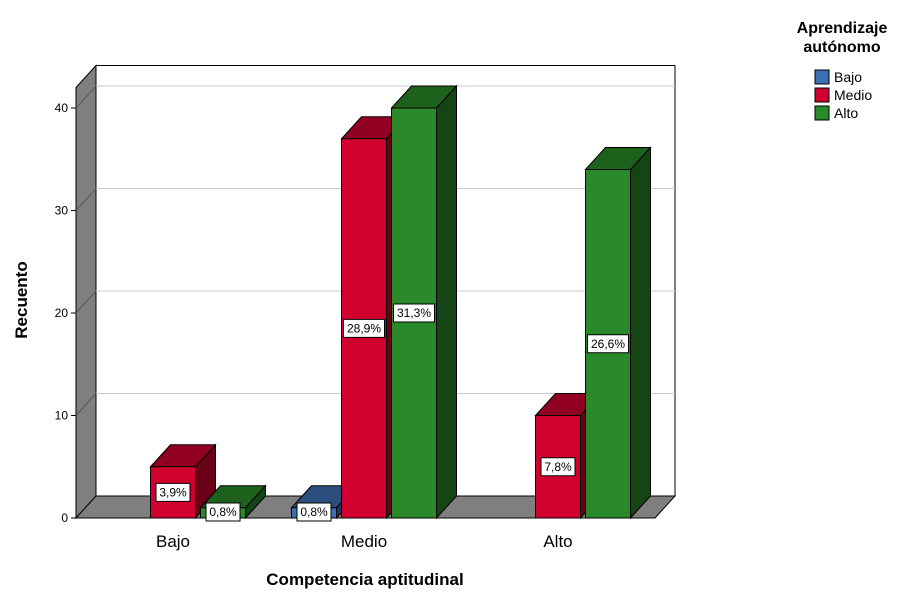  What do you see at coordinates (62, 416) in the screenshot?
I see `y-tick-label: 10` at bounding box center [62, 416].